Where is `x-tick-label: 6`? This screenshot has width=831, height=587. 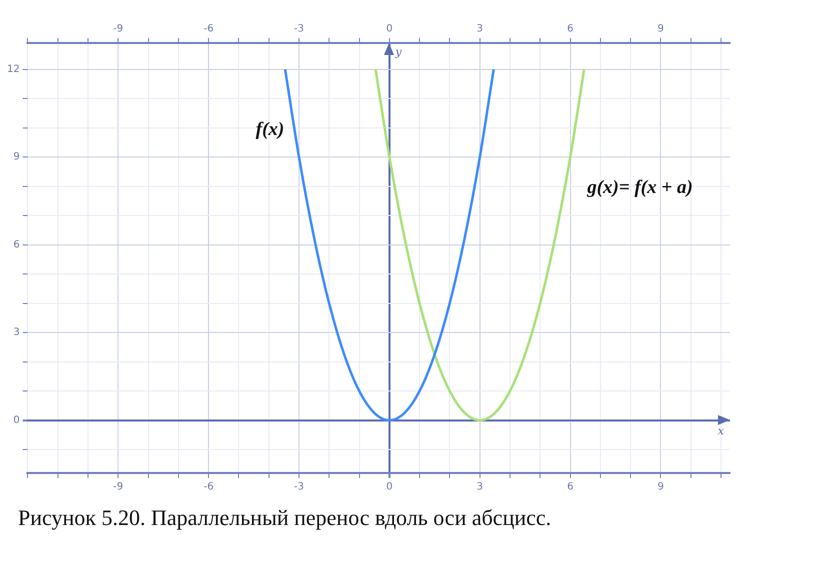 x-tick-label: 6 is located at coordinates (570, 29).